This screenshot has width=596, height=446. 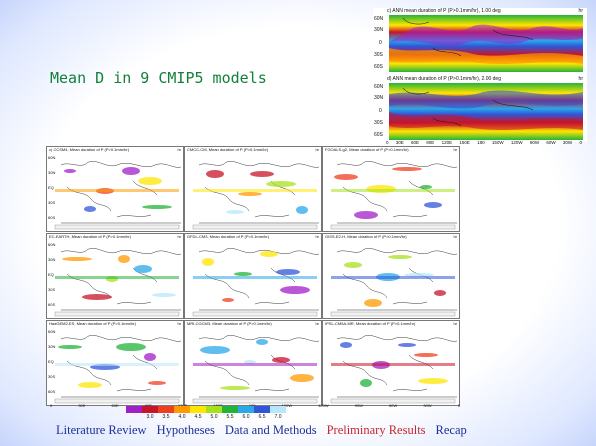 What do you see at coordinates (551, 142) in the screenshot?
I see `obs-lon-label: 60W` at bounding box center [551, 142].